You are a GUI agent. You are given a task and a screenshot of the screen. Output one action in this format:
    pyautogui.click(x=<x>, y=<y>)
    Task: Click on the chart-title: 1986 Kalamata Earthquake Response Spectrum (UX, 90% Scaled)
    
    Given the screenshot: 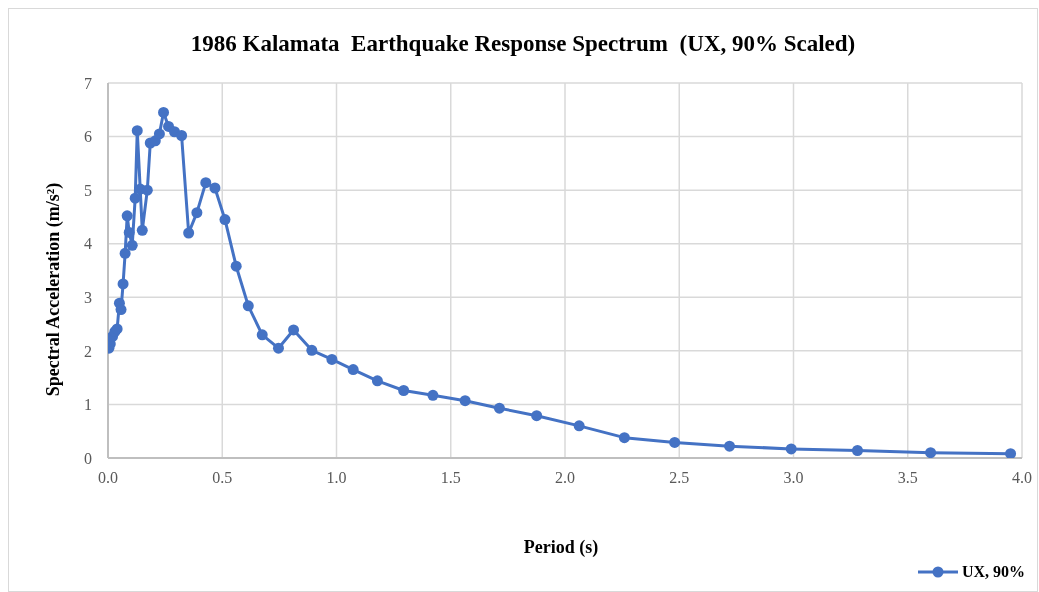 What is the action you would take?
    pyautogui.click(x=523, y=44)
    